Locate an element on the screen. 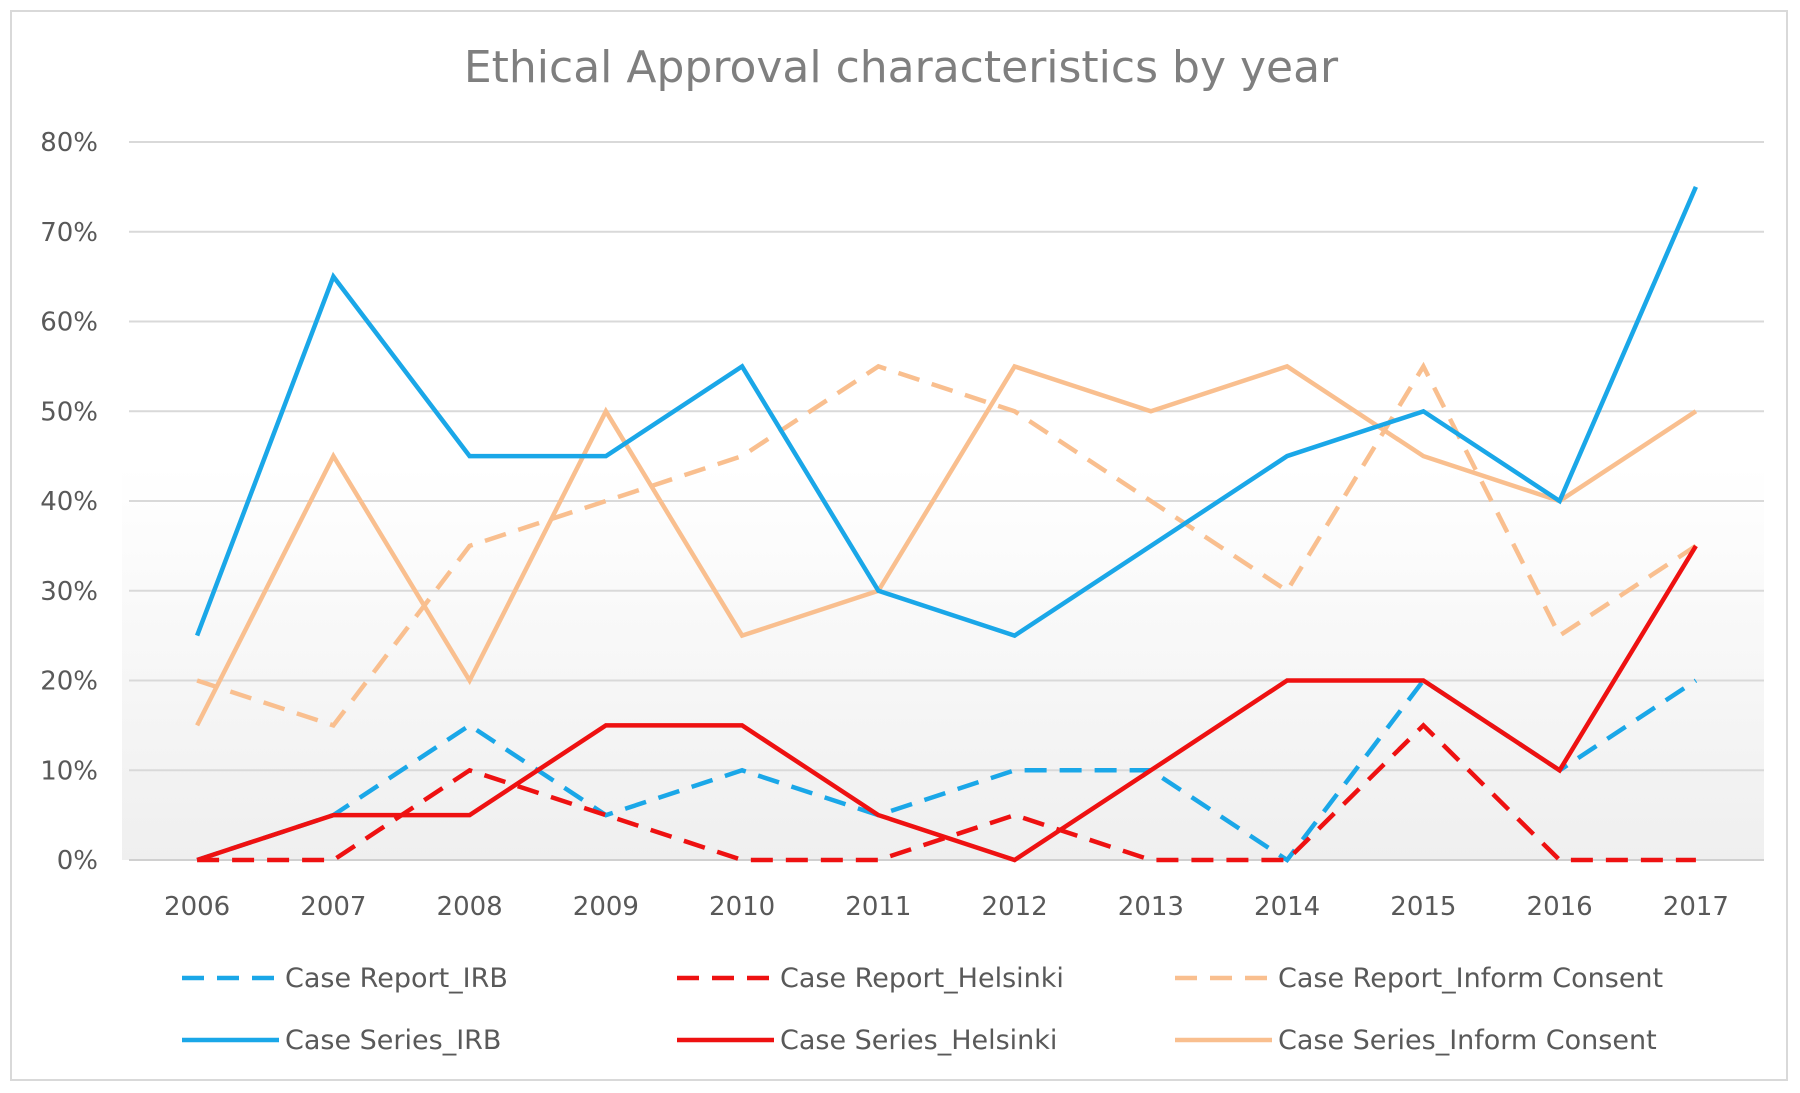  x-tick-label: 2017 is located at coordinates (1696, 907).